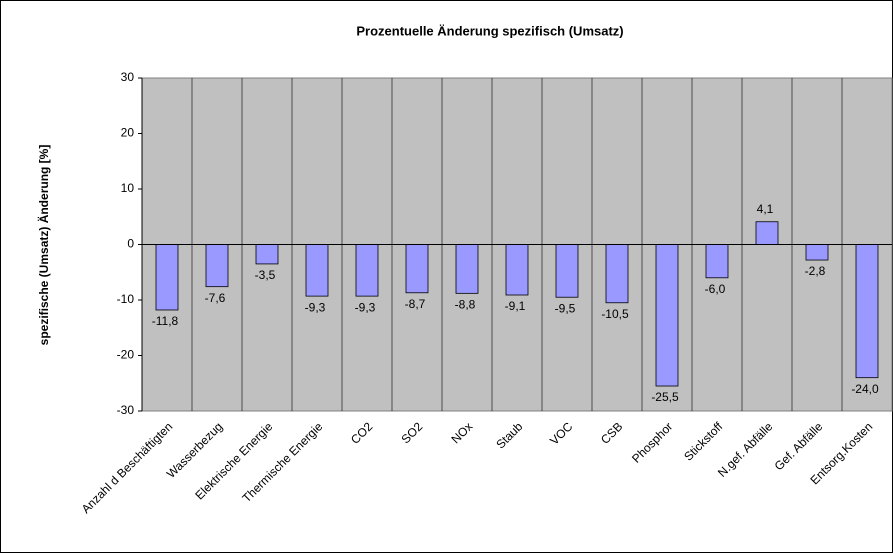  What do you see at coordinates (128, 133) in the screenshot?
I see `y-tick-label: 20` at bounding box center [128, 133].